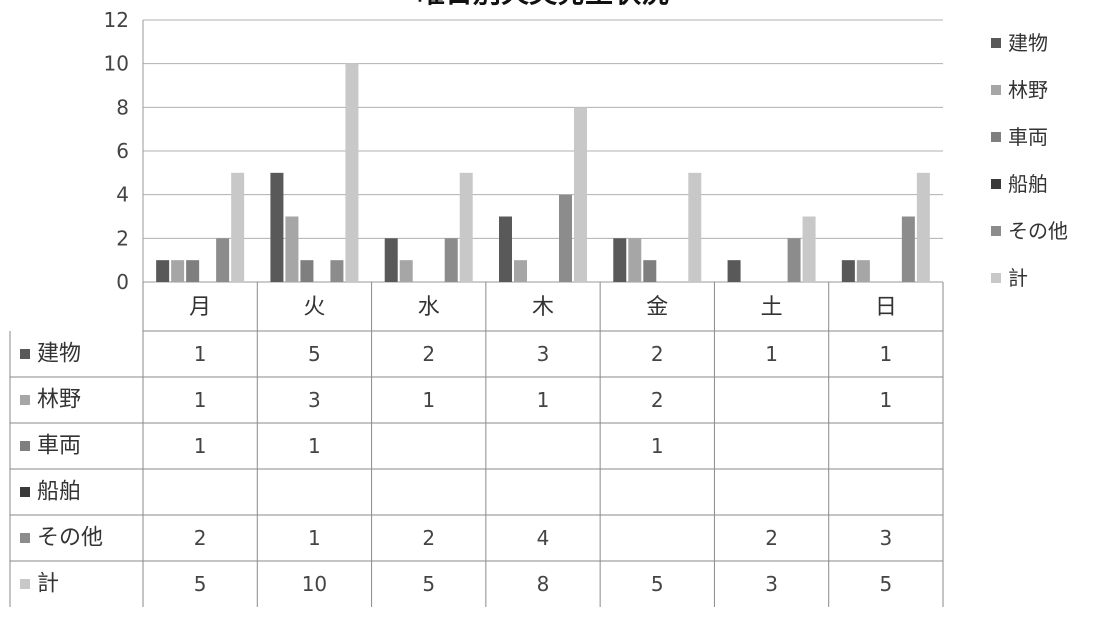 This screenshot has width=1096, height=632. What do you see at coordinates (59, 492) in the screenshot?
I see `row-label: 船舶` at bounding box center [59, 492].